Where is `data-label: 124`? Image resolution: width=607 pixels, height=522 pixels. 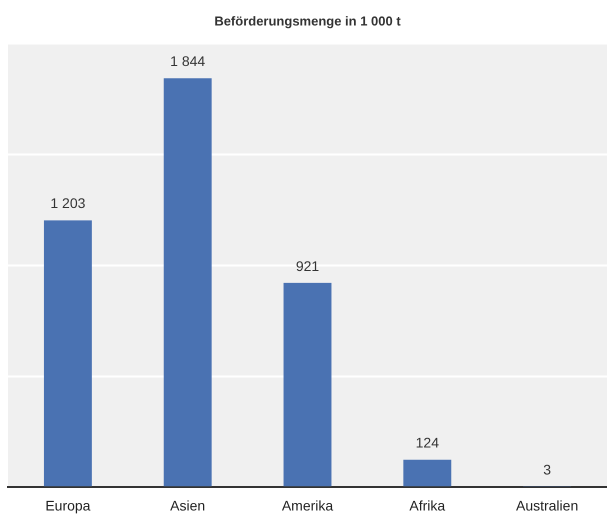 data-label: 124 is located at coordinates (428, 442).